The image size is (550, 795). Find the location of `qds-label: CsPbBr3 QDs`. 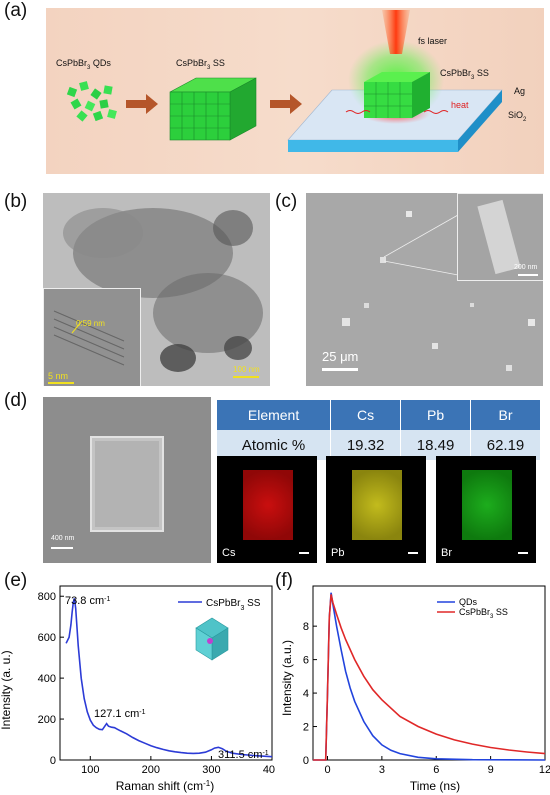

qds-label: CsPbBr3 QDs is located at coordinates (83, 64).